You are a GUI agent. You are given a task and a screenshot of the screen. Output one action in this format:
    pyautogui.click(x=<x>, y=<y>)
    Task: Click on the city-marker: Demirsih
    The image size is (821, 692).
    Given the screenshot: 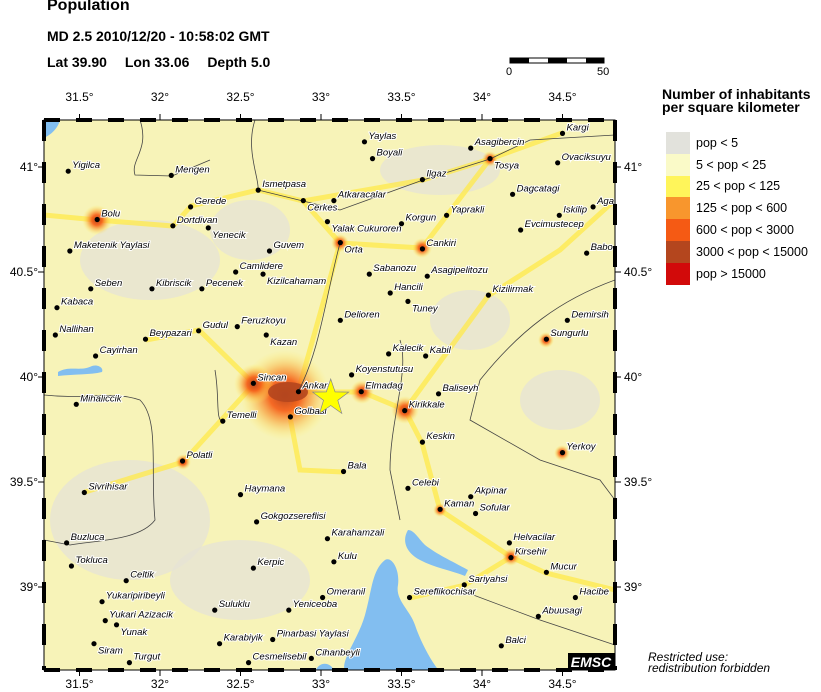 What is the action you would take?
    pyautogui.click(x=587, y=315)
    